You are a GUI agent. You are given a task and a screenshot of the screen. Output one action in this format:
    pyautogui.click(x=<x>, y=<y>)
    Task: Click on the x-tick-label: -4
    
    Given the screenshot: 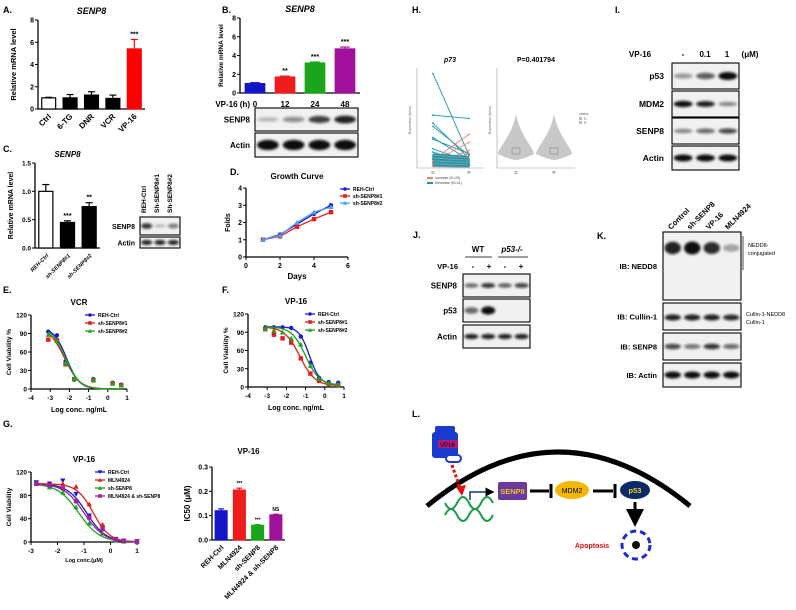 What is the action you would take?
    pyautogui.click(x=31, y=398)
    